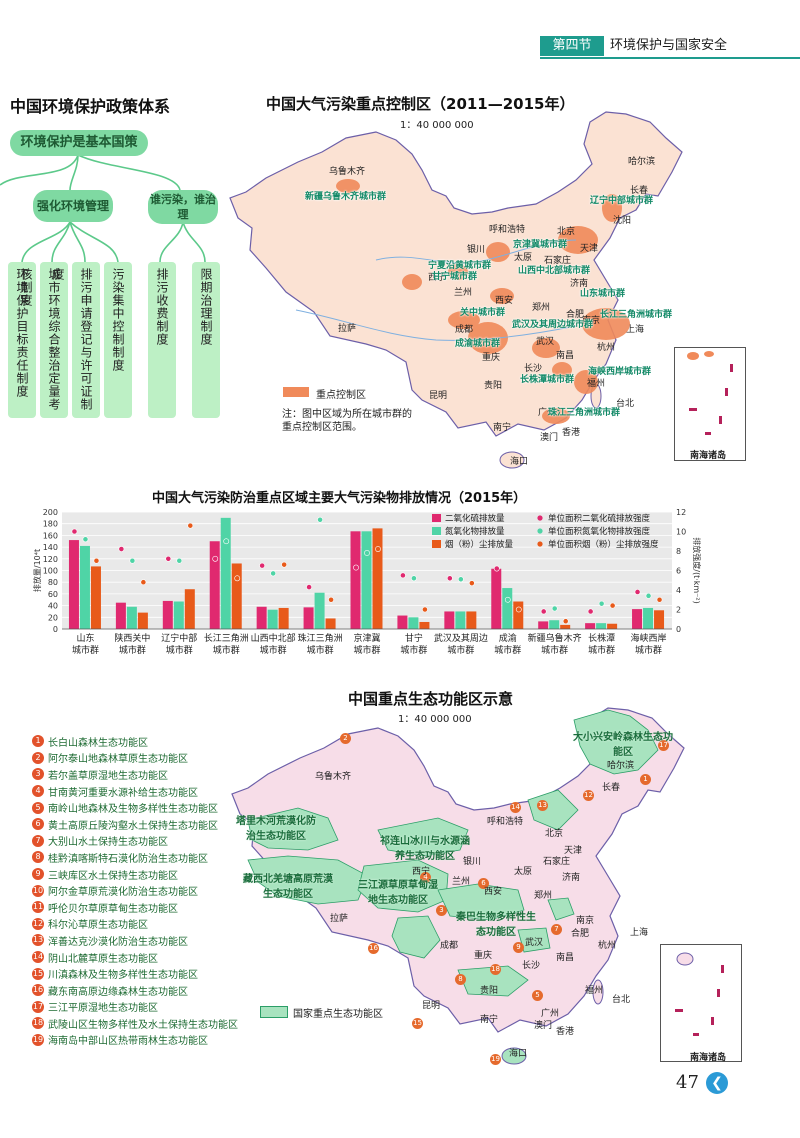 The height and width of the screenshot is (1138, 800). Describe the element at coordinates (493, 386) in the screenshot. I see `map1-city: 贵阳` at that location.